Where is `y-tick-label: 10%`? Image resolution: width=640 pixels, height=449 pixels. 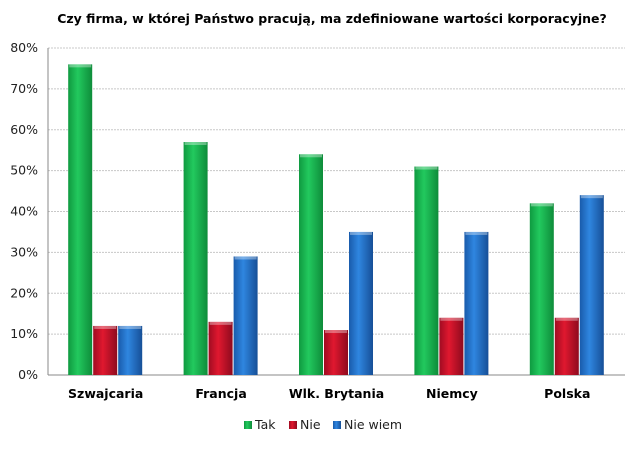 y-tick-label: 10% is located at coordinates (24, 333).